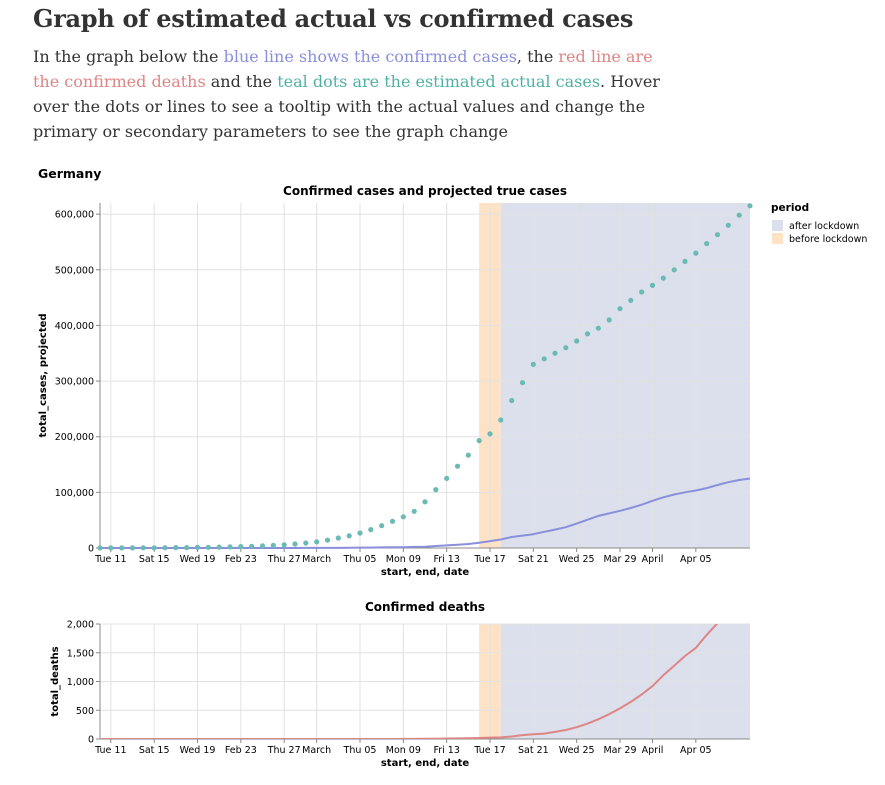 The image size is (885, 785). What do you see at coordinates (74, 493) in the screenshot?
I see `y-tick-label: 100,000` at bounding box center [74, 493].